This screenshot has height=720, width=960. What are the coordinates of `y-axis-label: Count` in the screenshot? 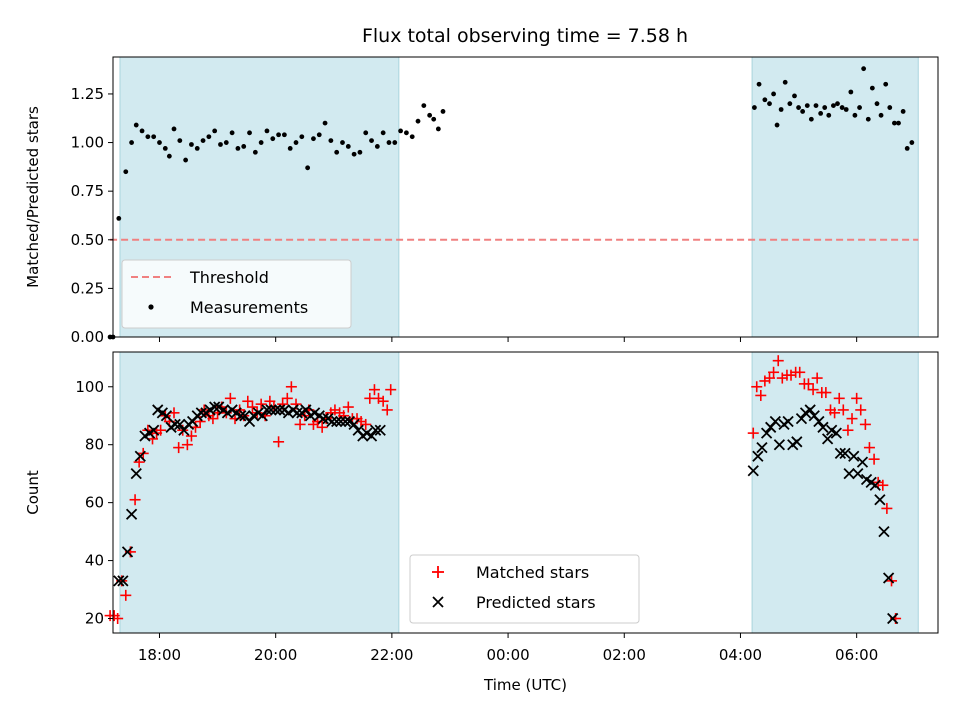 It's located at (33, 492).